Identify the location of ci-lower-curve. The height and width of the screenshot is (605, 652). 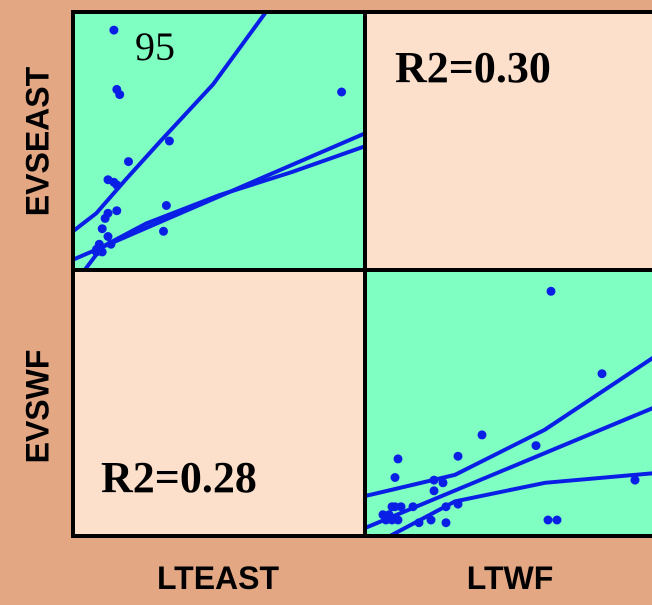
(518, 503).